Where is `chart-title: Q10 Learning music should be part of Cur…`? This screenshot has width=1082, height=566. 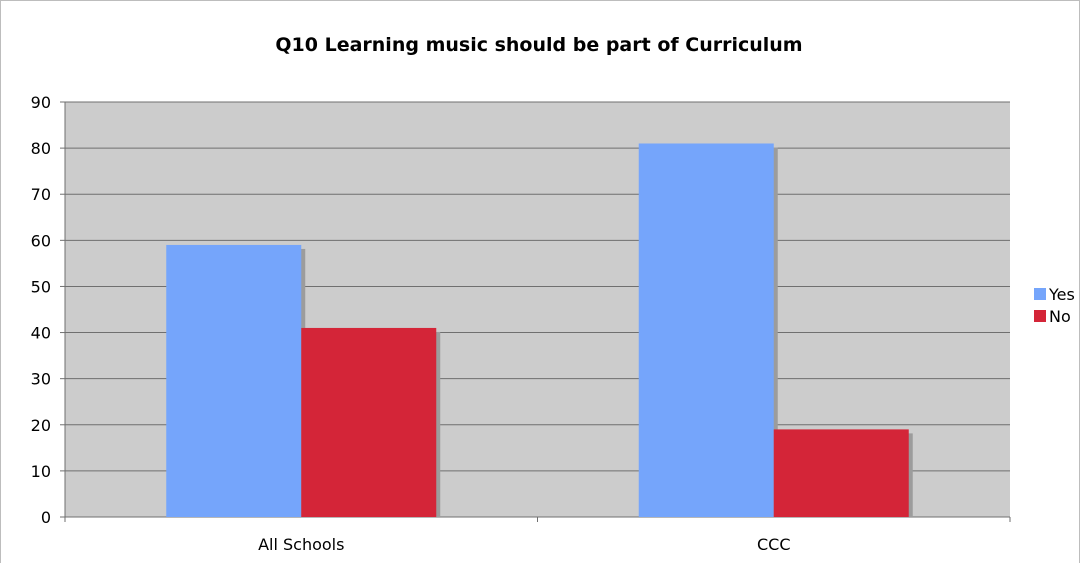
chart-title: Q10 Learning music should be part of Cur… is located at coordinates (538, 45).